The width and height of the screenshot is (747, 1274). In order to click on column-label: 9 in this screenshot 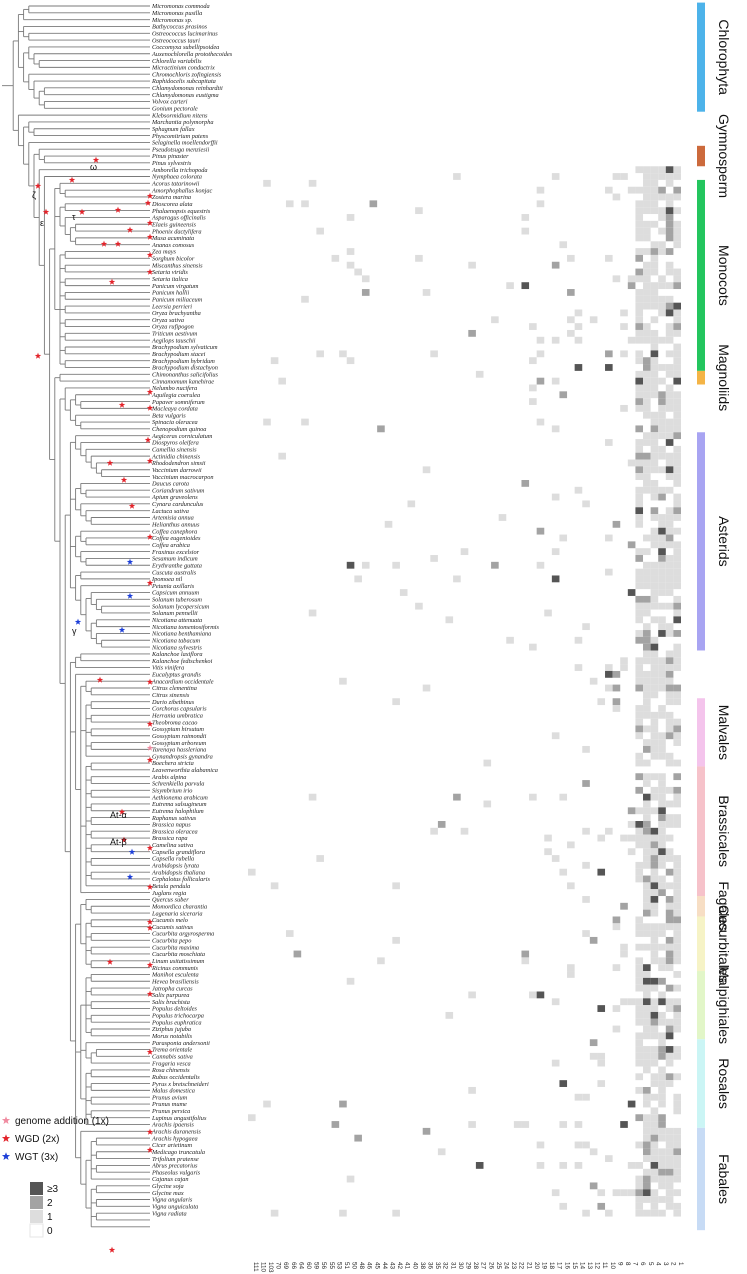, I will do `click(619, 1264)`.